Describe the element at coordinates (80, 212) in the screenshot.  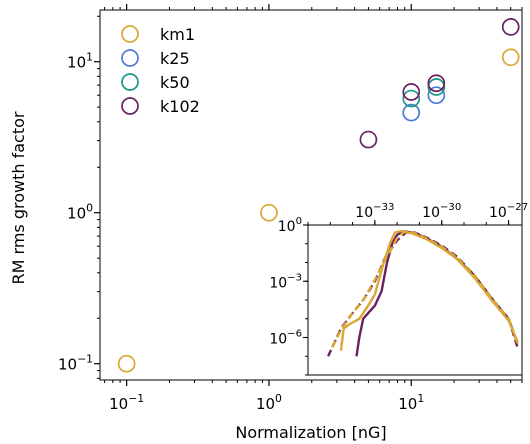
I see `y-tick-label: 10⁰` at that location.